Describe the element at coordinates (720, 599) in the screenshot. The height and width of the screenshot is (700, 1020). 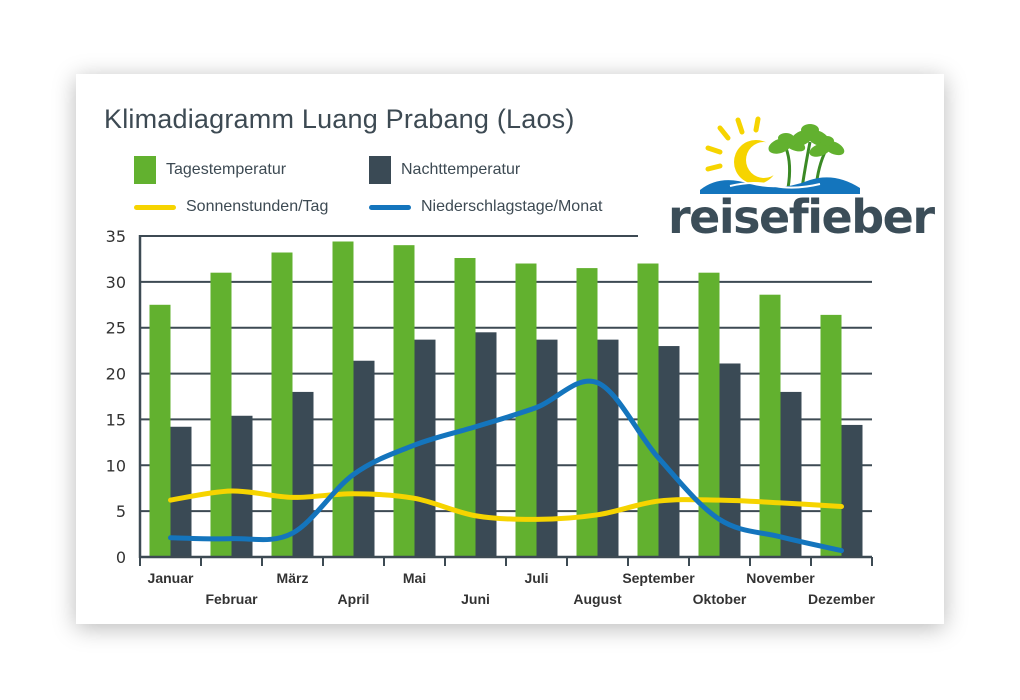
I see `x-tick-label: Oktober` at that location.